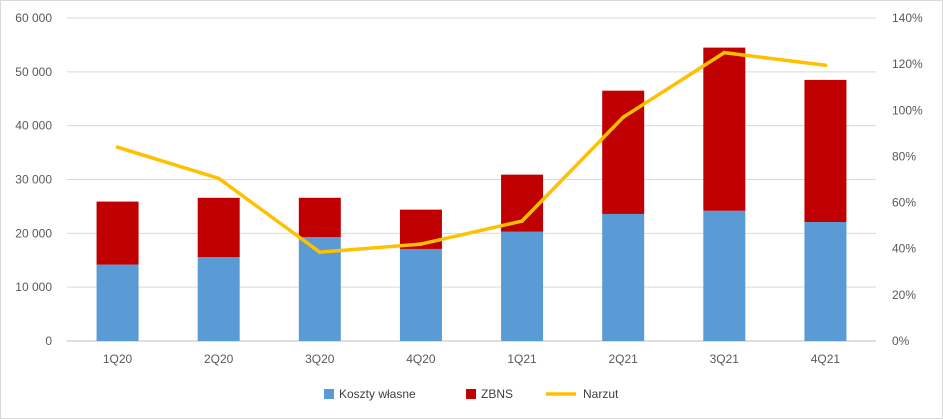 This screenshot has width=943, height=419. Describe the element at coordinates (601, 394) in the screenshot. I see `legend-label-narzut: Narzut` at that location.